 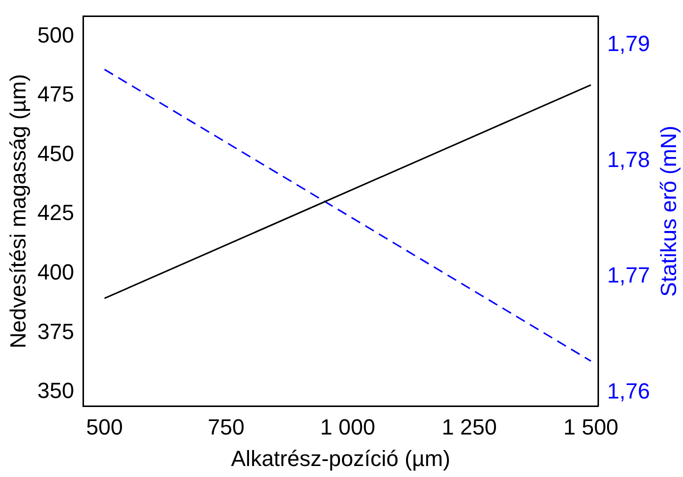 What do you see at coordinates (55, 153) in the screenshot?
I see `y-tick-label: 450` at bounding box center [55, 153].